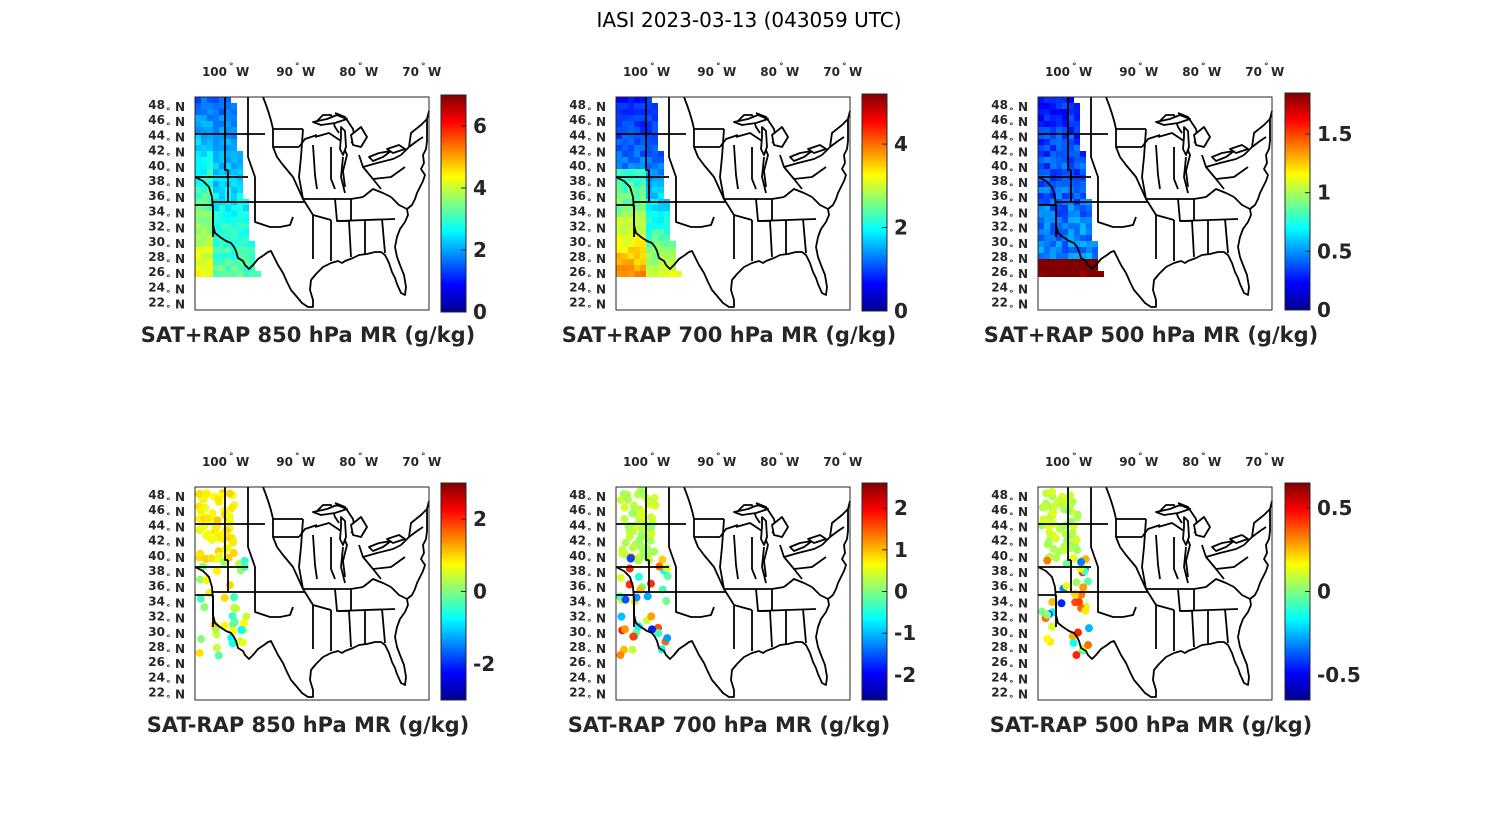  Describe the element at coordinates (999, 272) in the screenshot. I see `lat-tick-value: 26` at that location.